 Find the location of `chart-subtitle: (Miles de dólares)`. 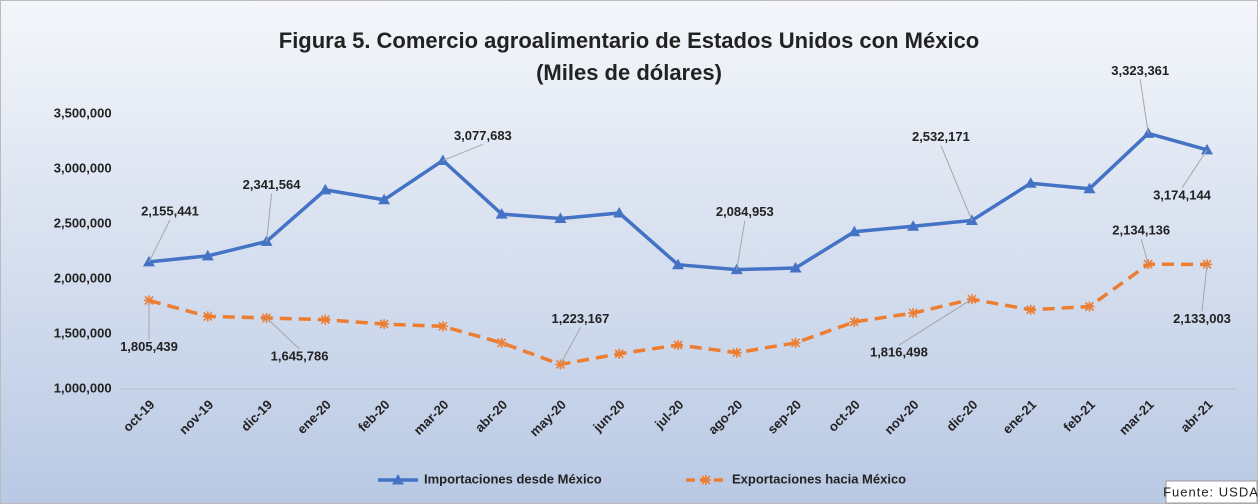

chart-subtitle: (Miles de dólares) is located at coordinates (629, 72).